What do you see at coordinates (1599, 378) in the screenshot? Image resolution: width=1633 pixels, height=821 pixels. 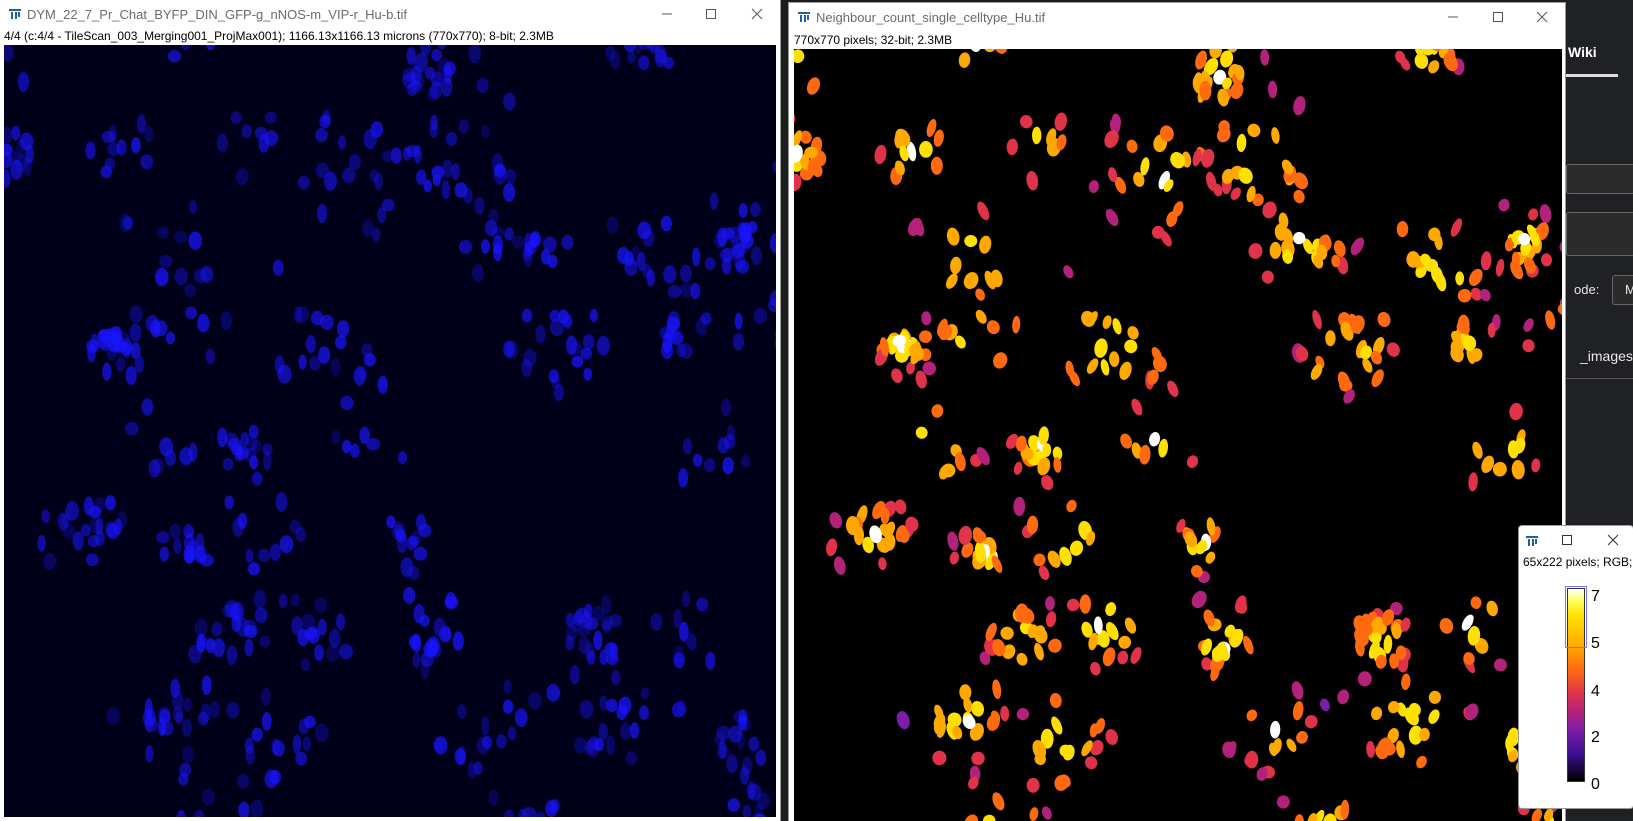 I see `background-divider` at bounding box center [1599, 378].